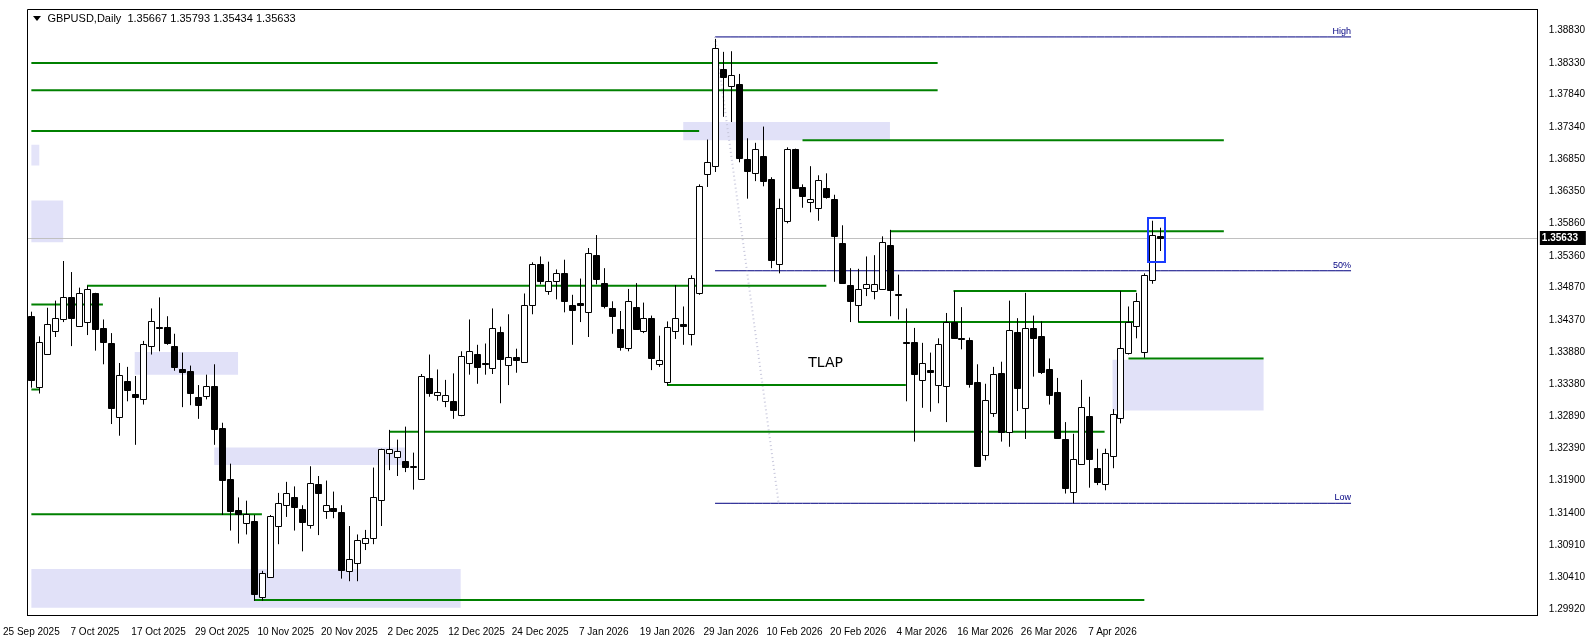 Image resolution: width=1592 pixels, height=641 pixels. What do you see at coordinates (922, 631) in the screenshot?
I see `x-tick-label: 4 Mar 2026` at bounding box center [922, 631].